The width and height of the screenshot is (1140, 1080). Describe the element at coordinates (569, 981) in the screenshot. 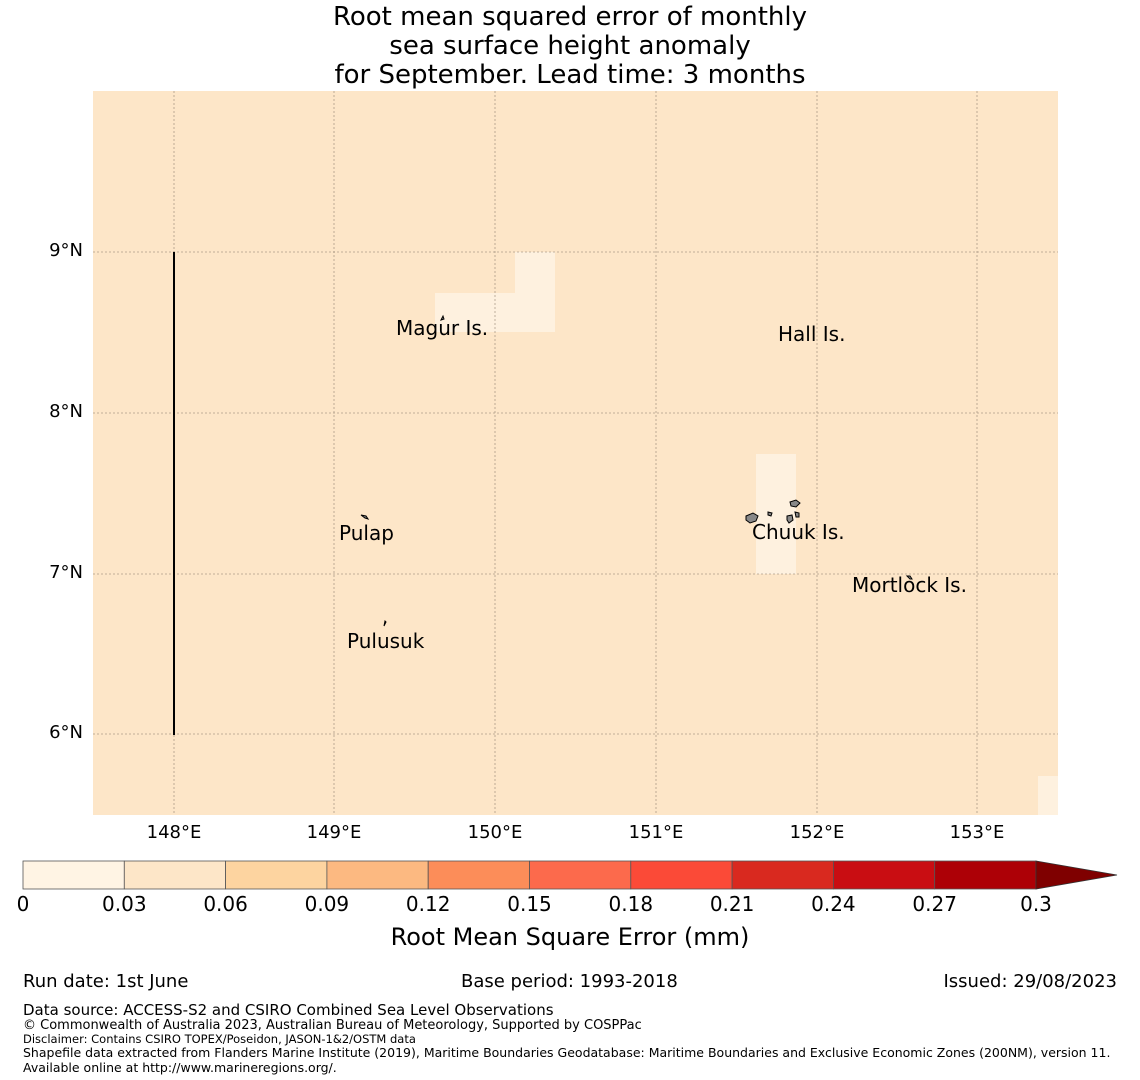

I see `base-period: Base period: 1993-2018` at that location.